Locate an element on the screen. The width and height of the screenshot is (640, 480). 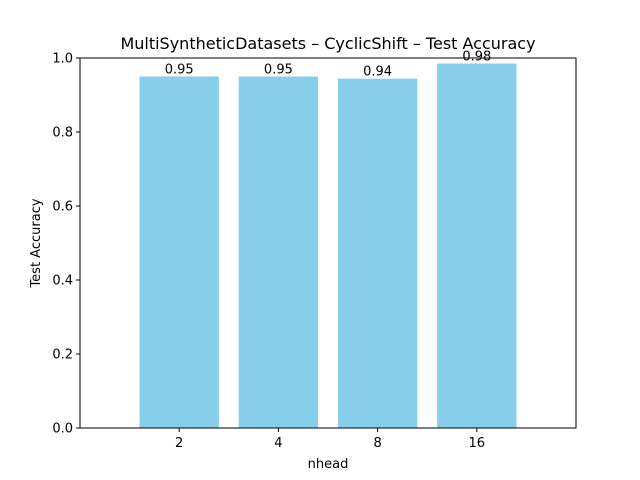
y-axis: 0.0 0.2 0.4 0.6 0.8 1.0 is located at coordinates (66, 244).